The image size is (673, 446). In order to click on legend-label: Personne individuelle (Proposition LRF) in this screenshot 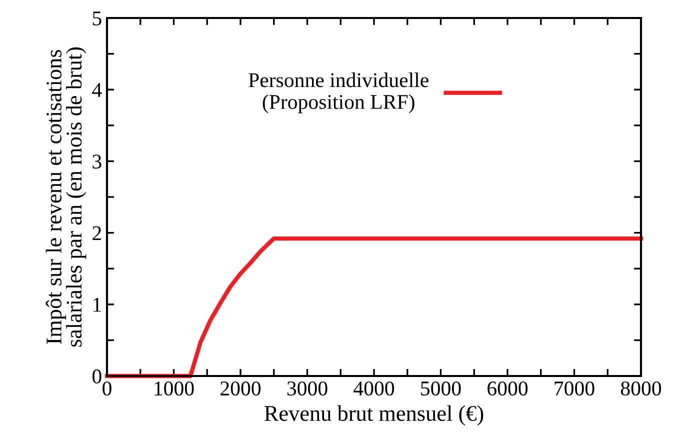, I will do `click(338, 93)`.